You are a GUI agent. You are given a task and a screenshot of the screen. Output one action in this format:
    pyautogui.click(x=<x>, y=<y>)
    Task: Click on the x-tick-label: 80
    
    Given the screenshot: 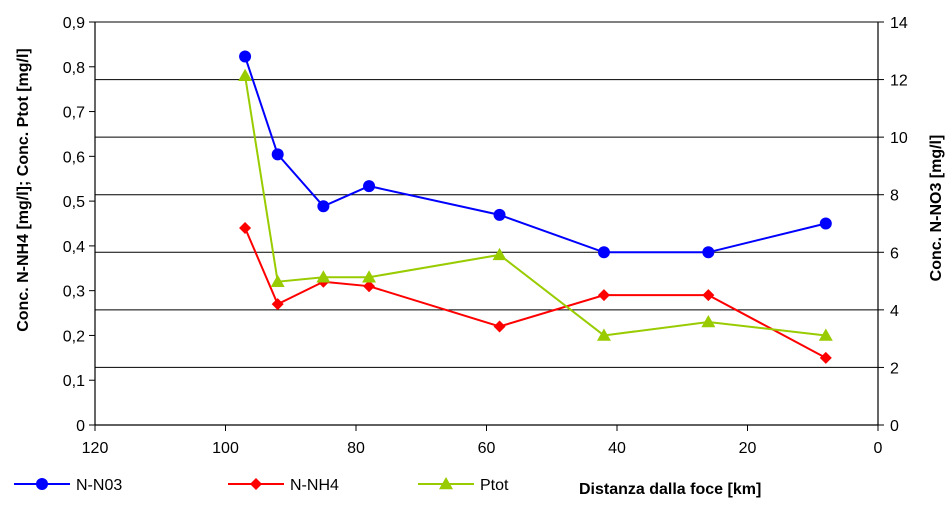 What is the action you would take?
    pyautogui.click(x=356, y=448)
    